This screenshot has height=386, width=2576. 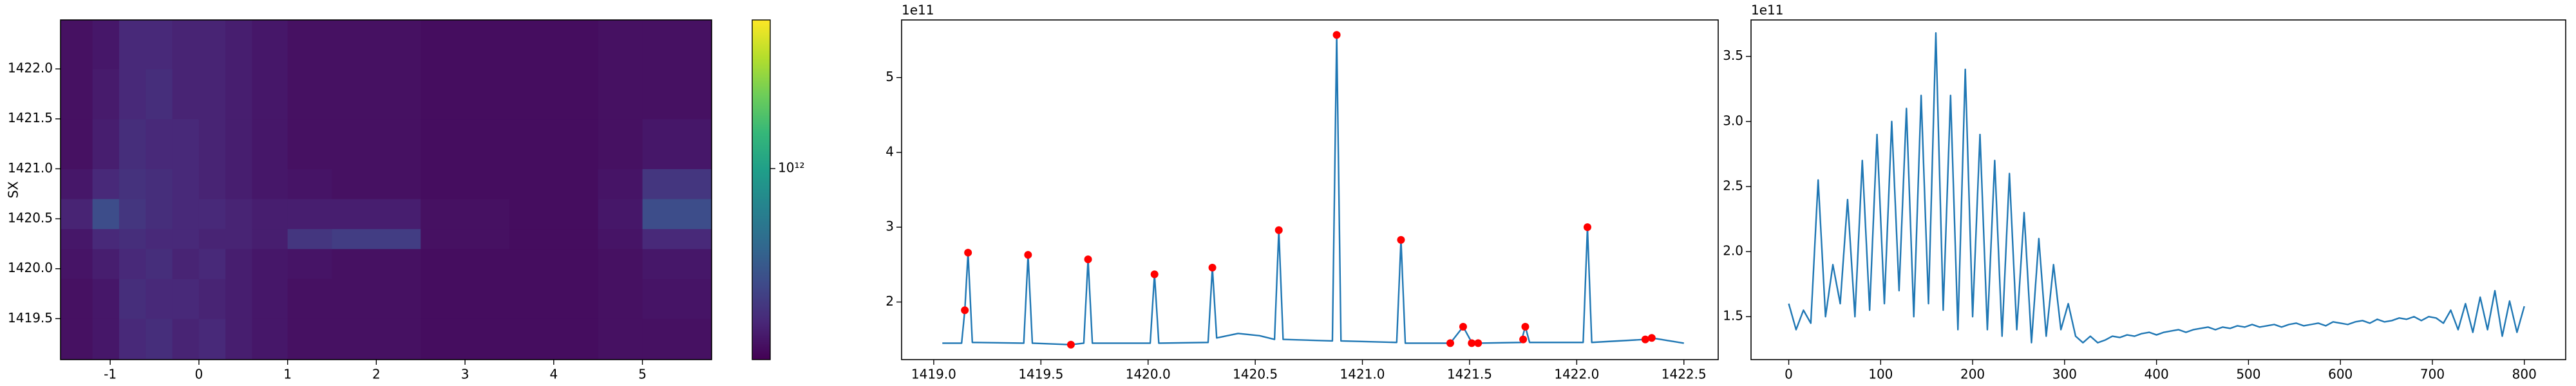 I want to click on offset-label: 1e11, so click(x=1767, y=10).